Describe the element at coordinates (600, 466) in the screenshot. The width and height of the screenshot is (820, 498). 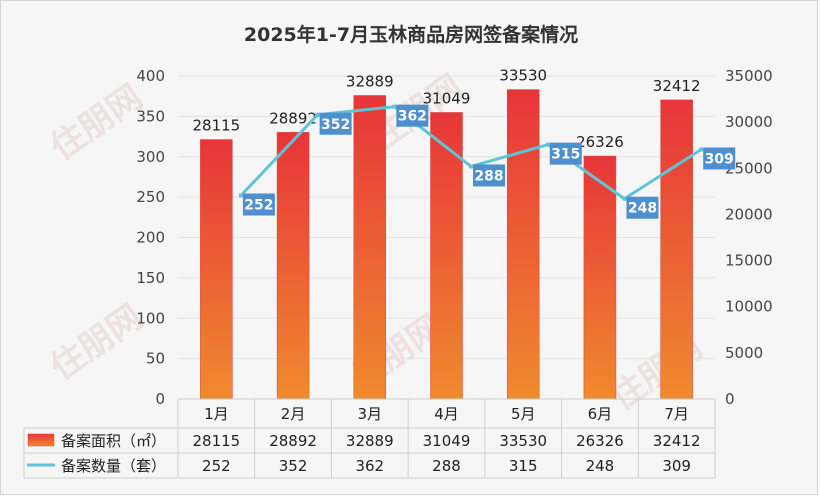
I see `table-cell-count: 248` at that location.